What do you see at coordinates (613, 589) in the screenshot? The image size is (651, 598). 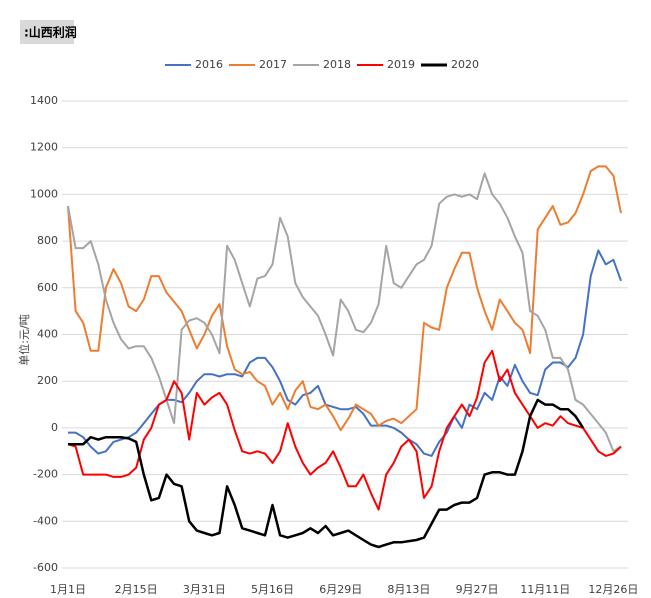 I see `x-tick-label: 12月26日` at bounding box center [613, 589].